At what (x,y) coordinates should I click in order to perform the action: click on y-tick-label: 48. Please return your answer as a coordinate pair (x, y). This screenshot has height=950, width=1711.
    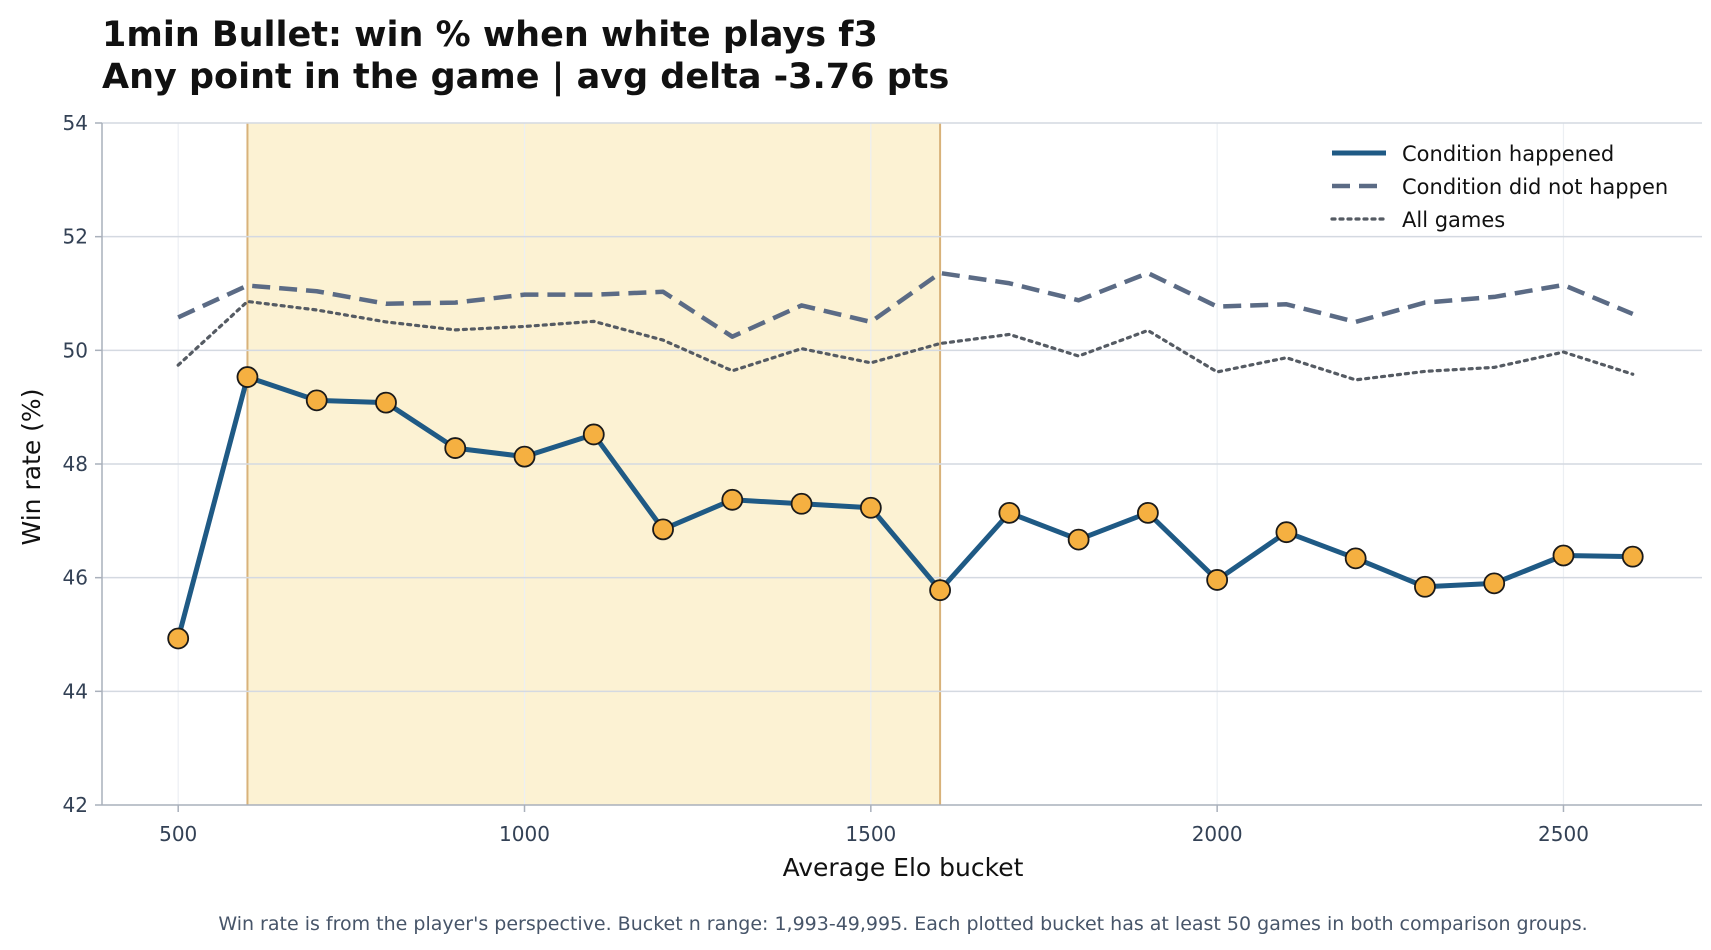
    Looking at the image, I should click on (75, 464).